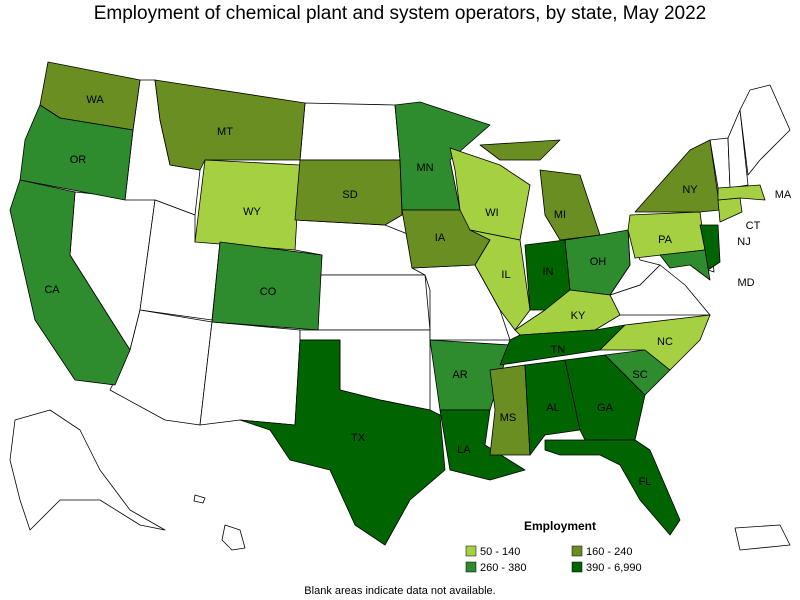 The width and height of the screenshot is (800, 600). What do you see at coordinates (78, 160) in the screenshot?
I see `state-label: OR` at bounding box center [78, 160].